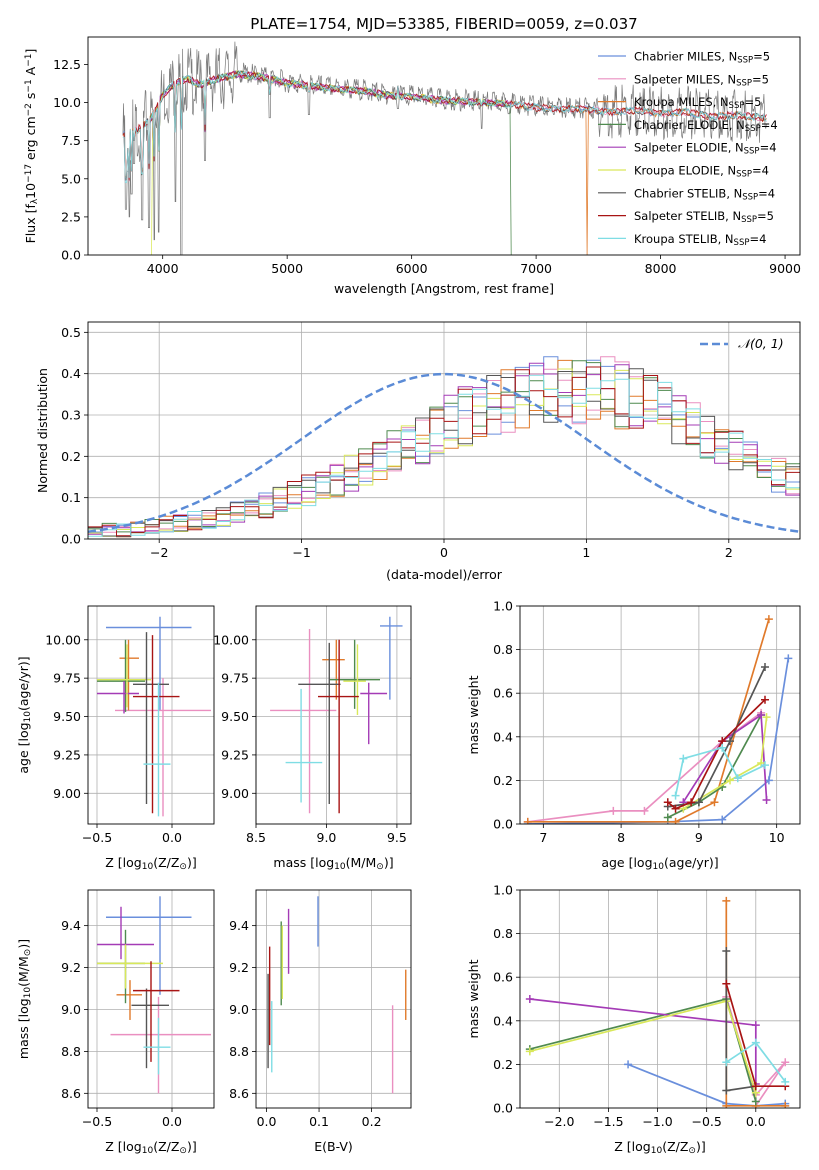  I want to click on age_vs_Z-plot-area, so click(154, 716).